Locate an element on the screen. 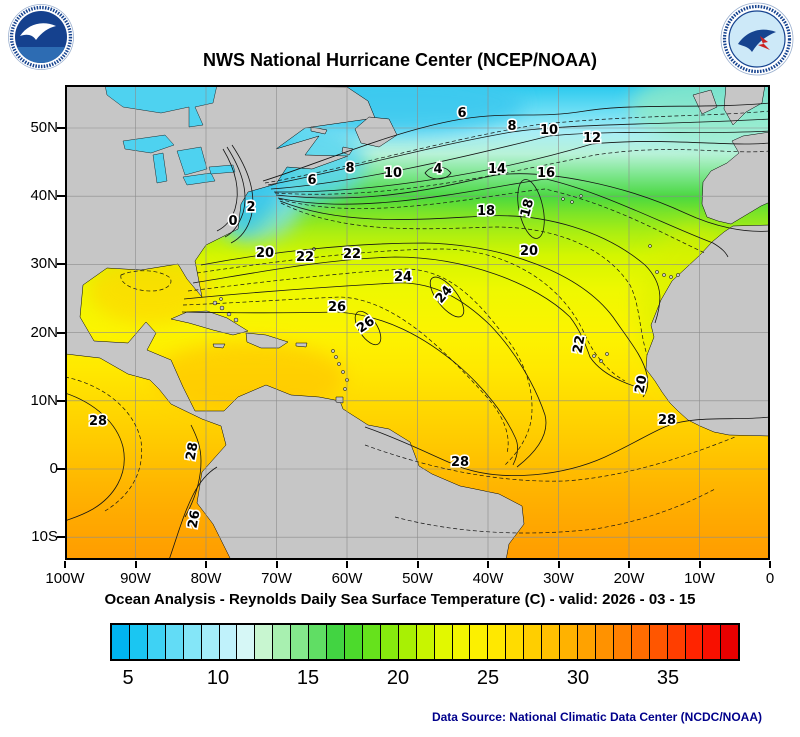 Image resolution: width=800 pixels, height=737 pixels. contour-label: 6 is located at coordinates (311, 180).